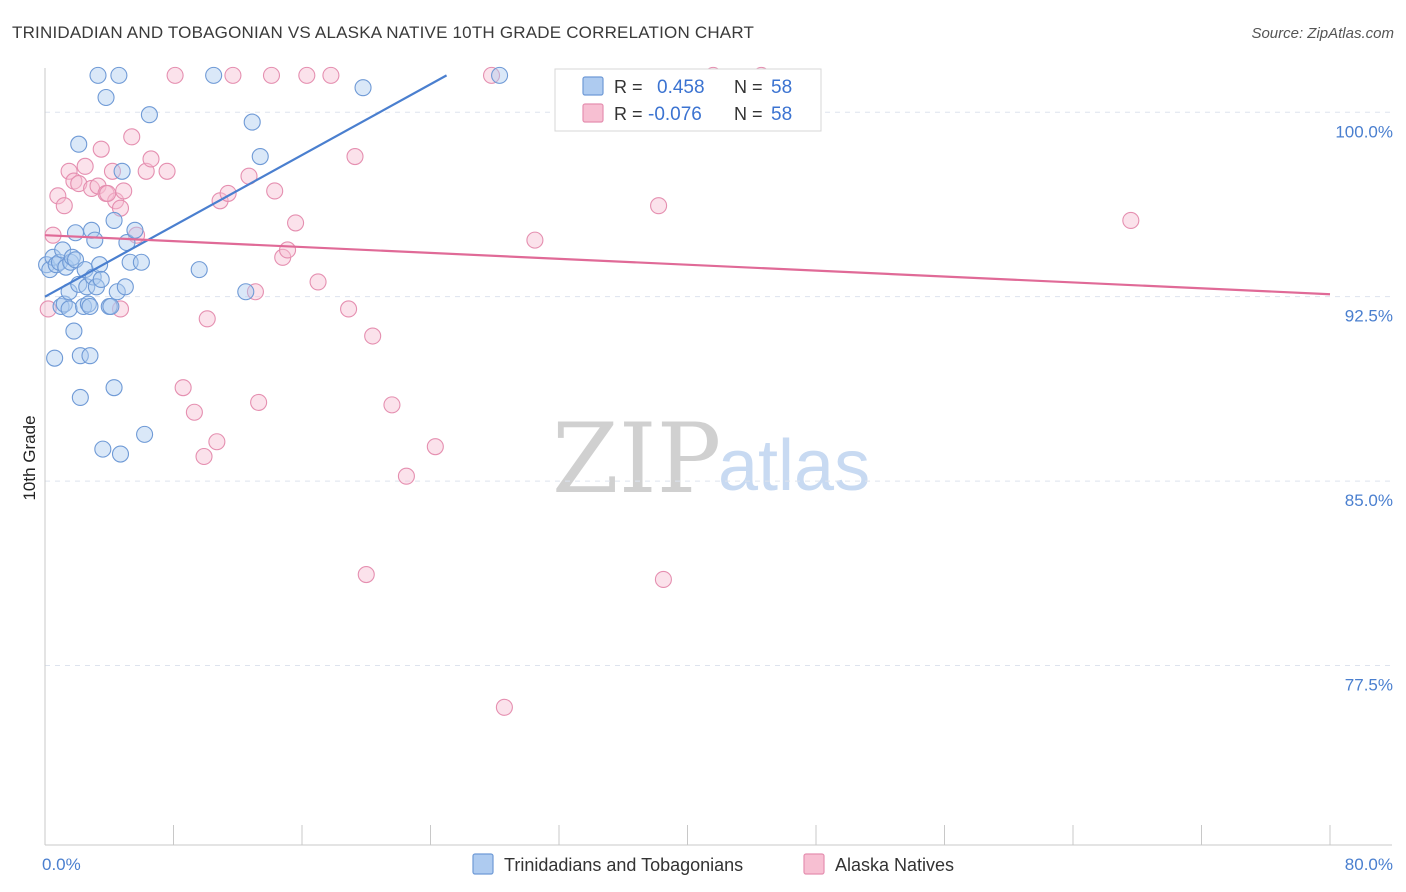  I want to click on watermark: ZIP atlas, so click(711, 459).